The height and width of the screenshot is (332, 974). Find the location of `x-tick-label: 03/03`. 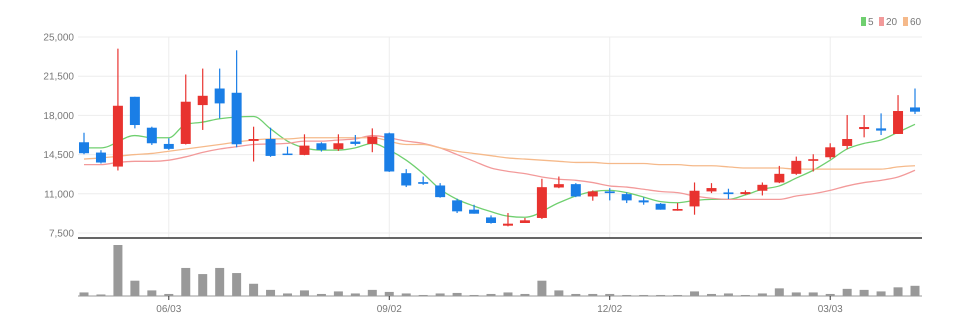

x-tick-label: 03/03 is located at coordinates (831, 309).